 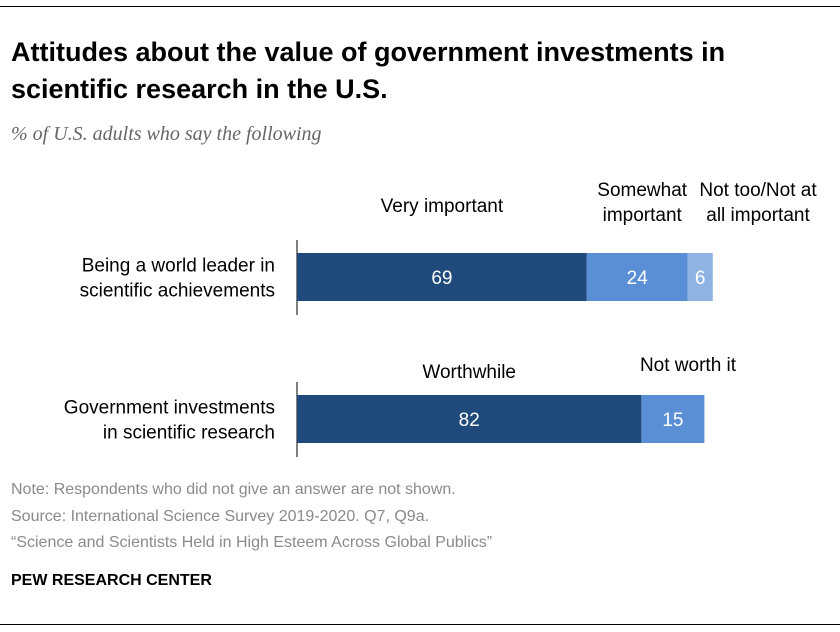 What do you see at coordinates (758, 215) in the screenshot?
I see `segment-header-label: all important` at bounding box center [758, 215].